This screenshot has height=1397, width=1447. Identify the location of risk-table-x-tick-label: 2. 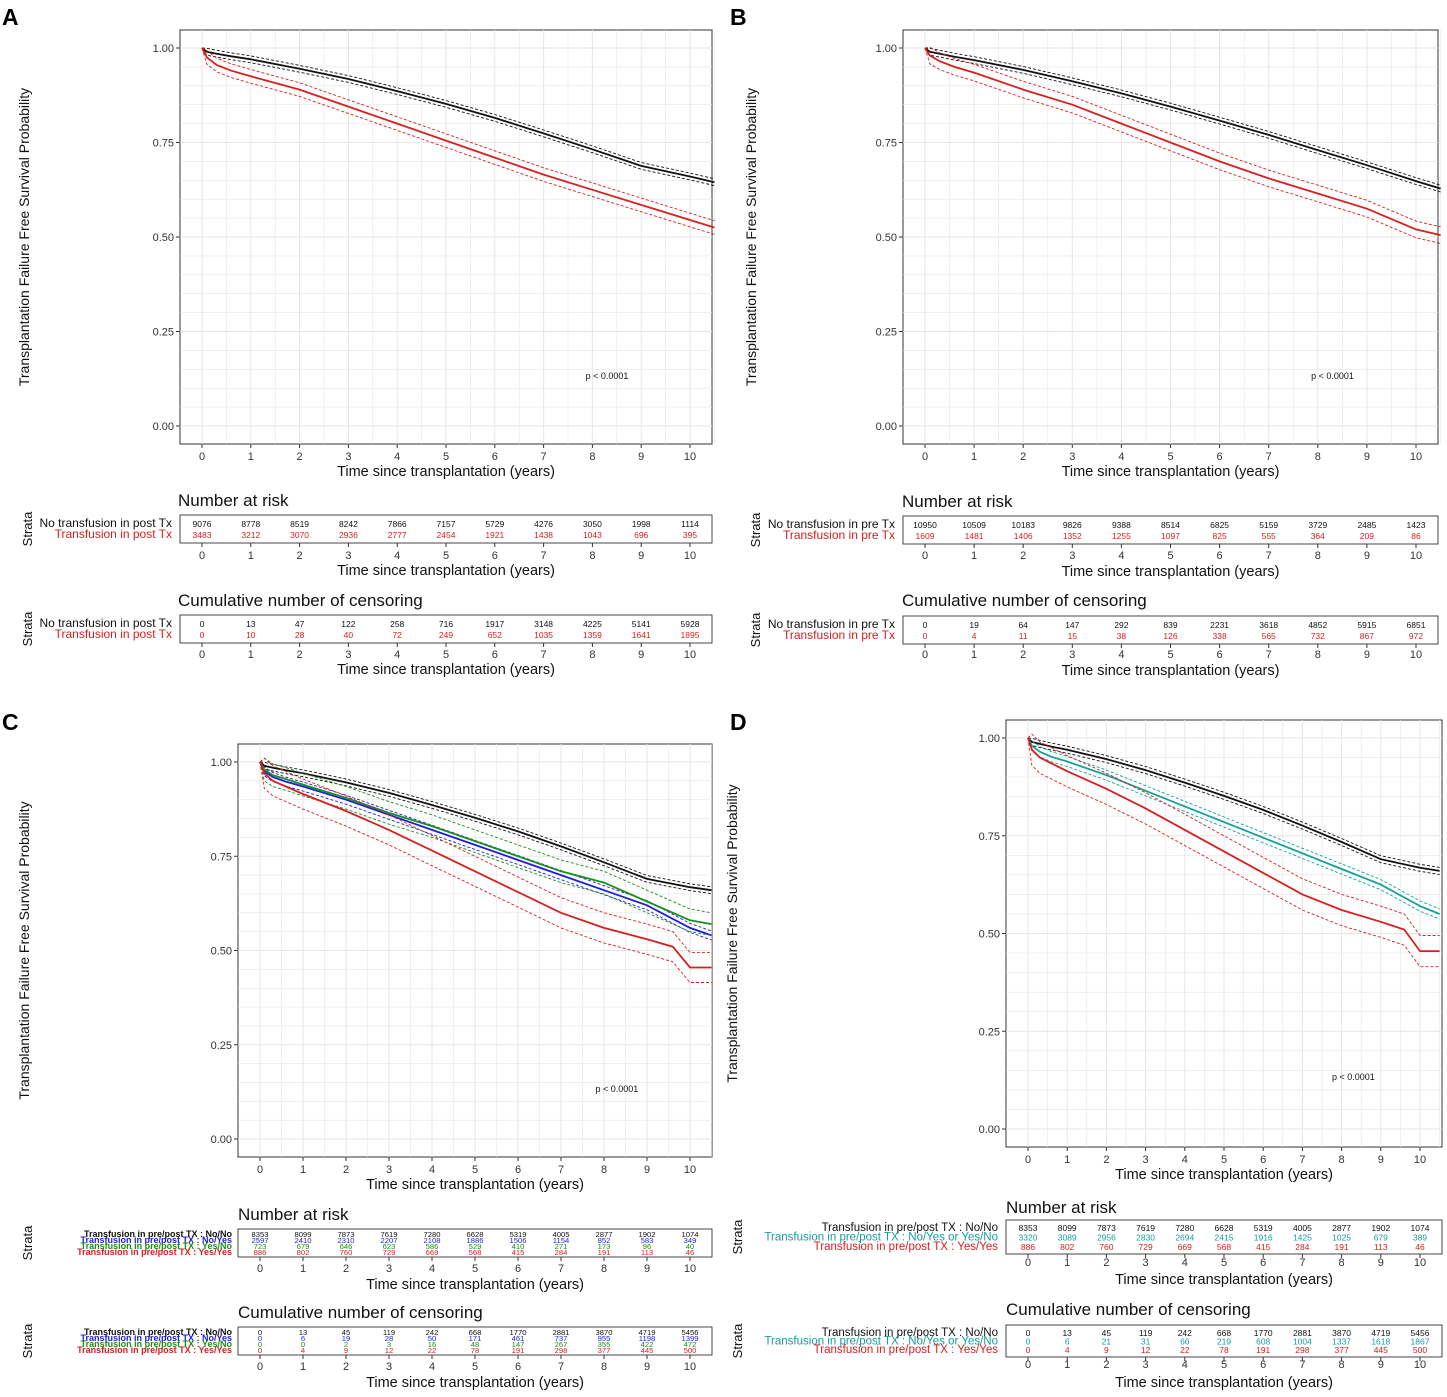
(346, 1269).